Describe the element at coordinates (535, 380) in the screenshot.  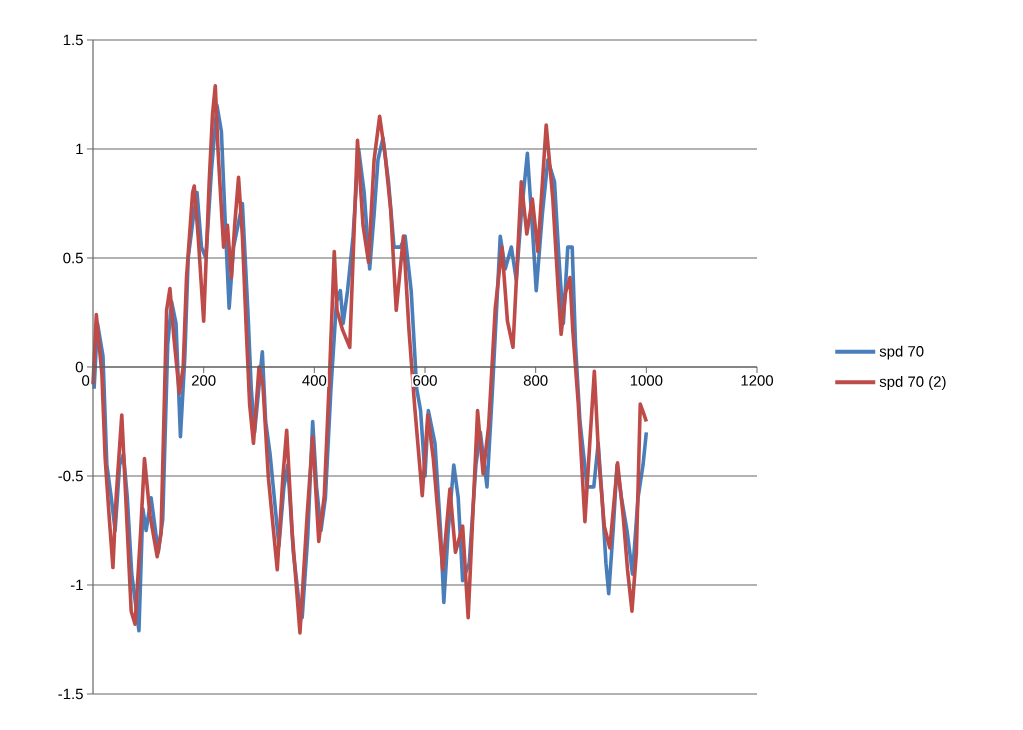
I see `x-tick-label: 800` at that location.